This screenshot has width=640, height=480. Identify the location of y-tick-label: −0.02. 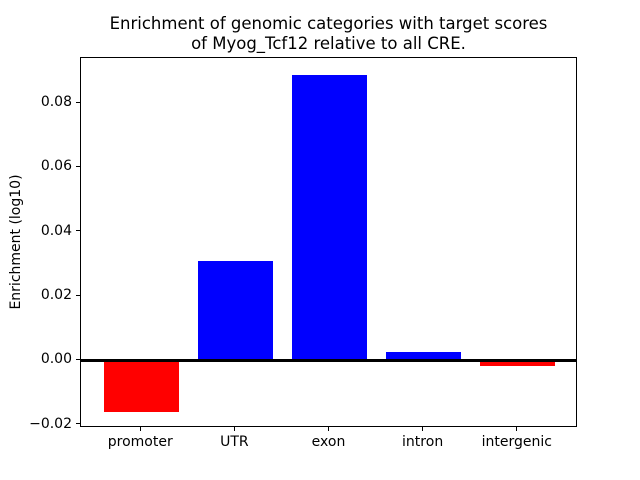
(50, 423).